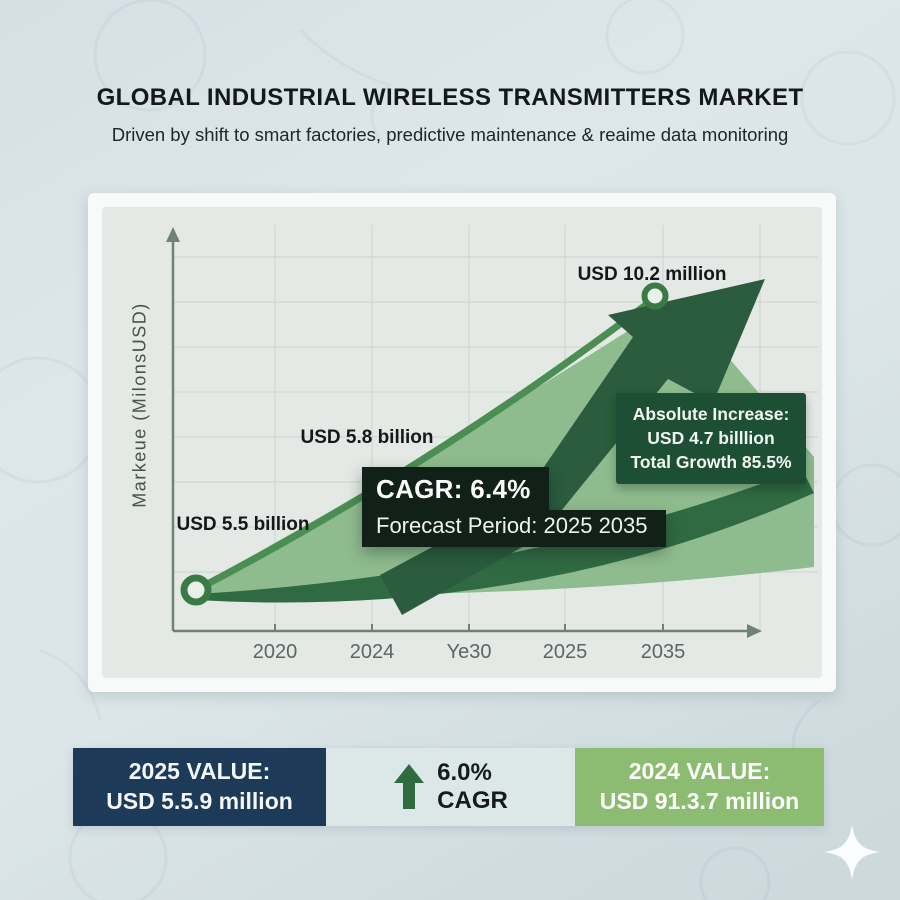 Image resolution: width=900 pixels, height=900 pixels. I want to click on value-2024-box: 2024 VALUE: USD 91.3.7 million, so click(699, 787).